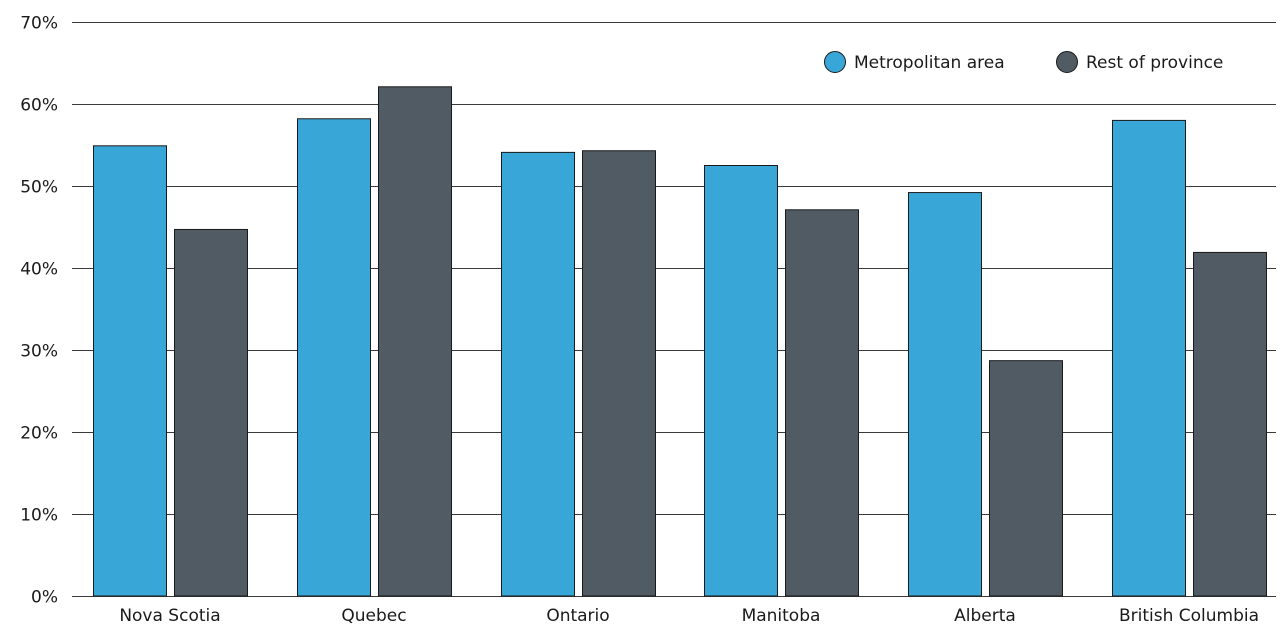  Describe the element at coordinates (39, 516) in the screenshot. I see `y-tick-label: 10%` at that location.